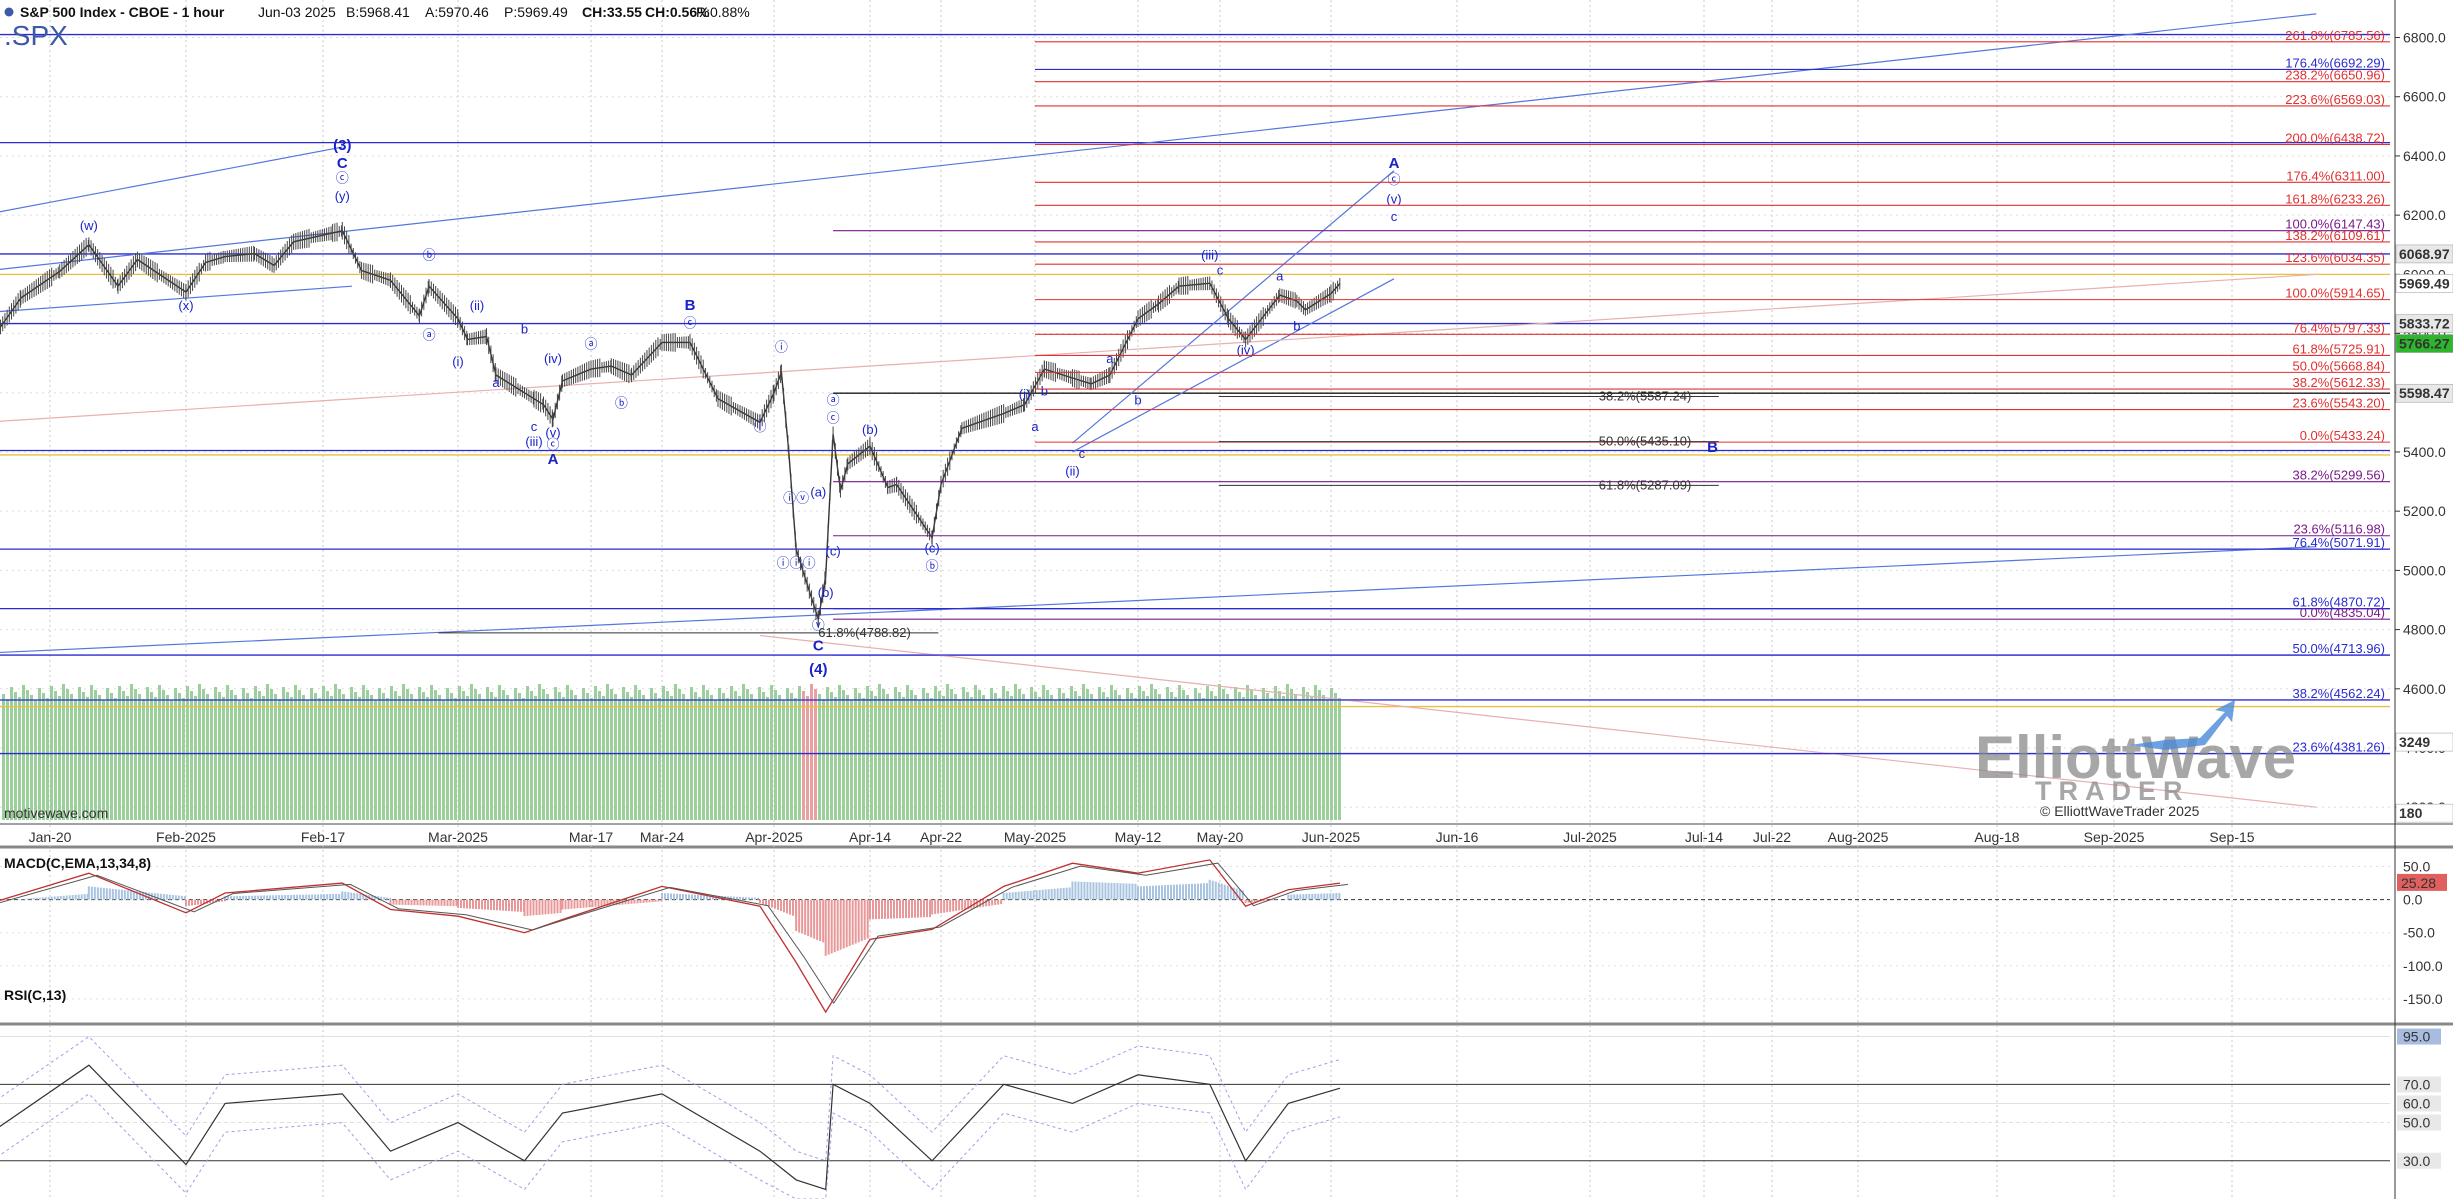  Describe the element at coordinates (536, 12) in the screenshot. I see `header-price: P:5969.49` at that location.